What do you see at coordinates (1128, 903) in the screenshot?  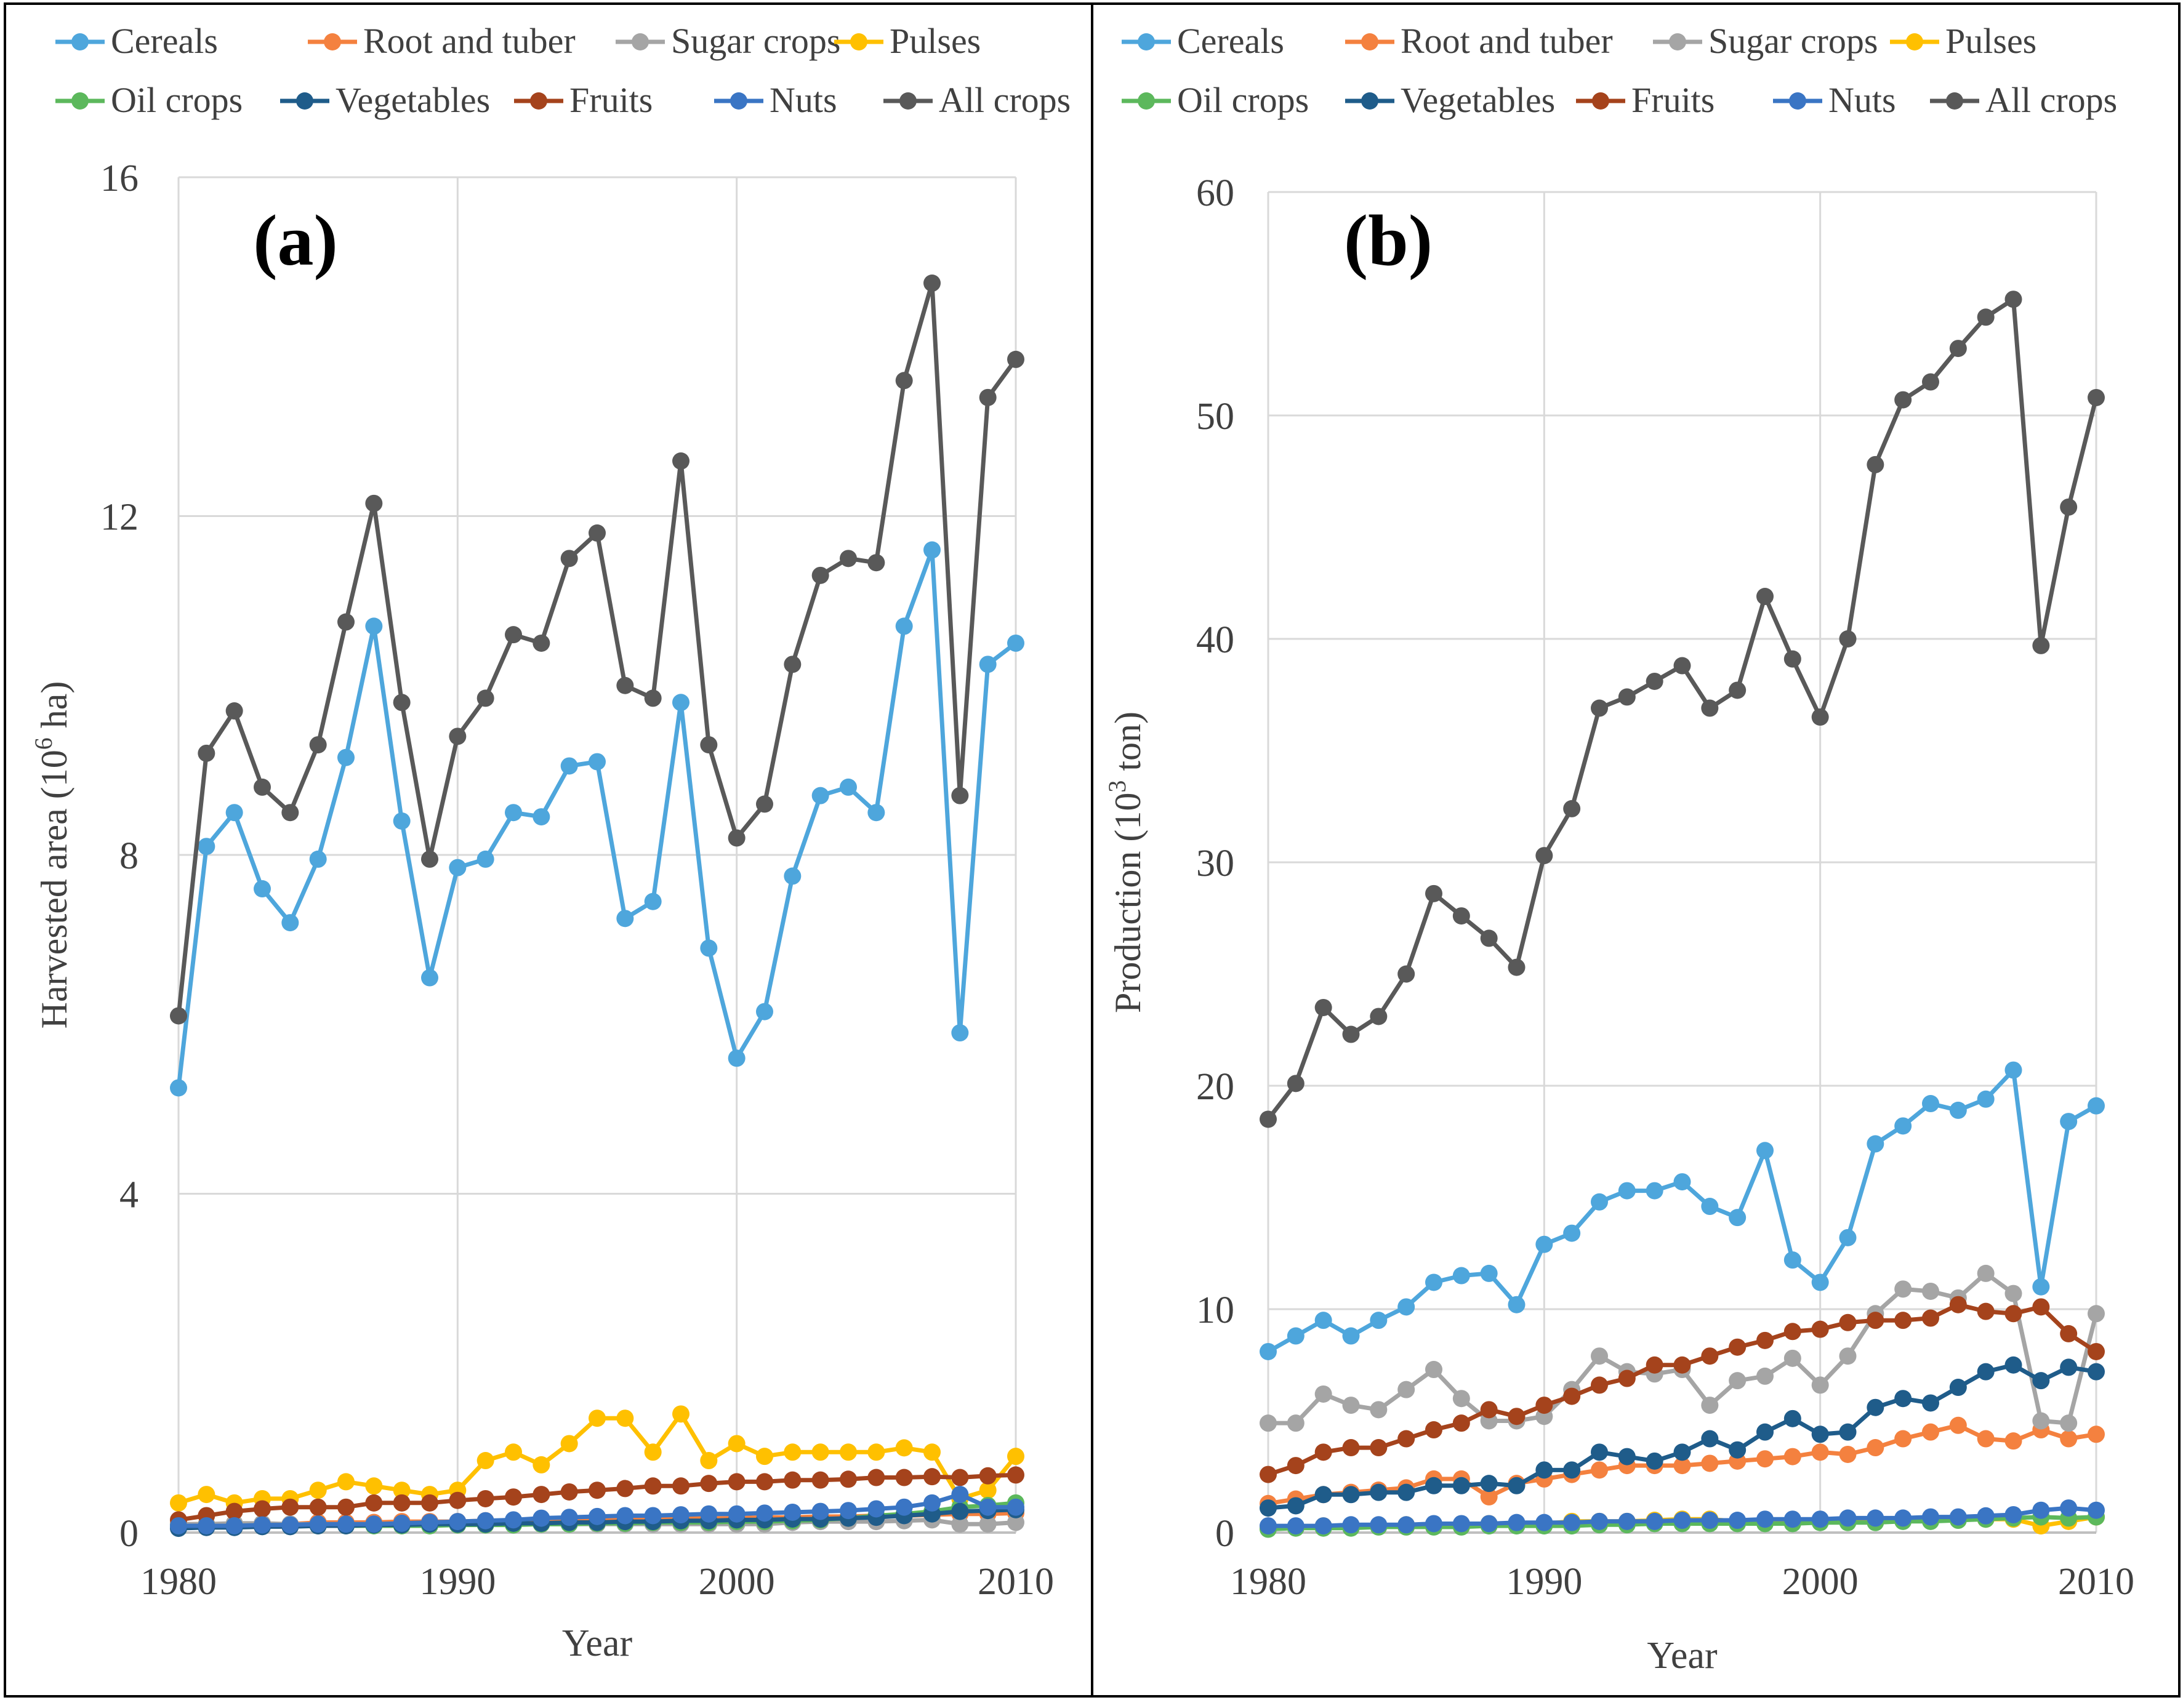 I see `y-axis-title-main: Production (10` at bounding box center [1128, 903].